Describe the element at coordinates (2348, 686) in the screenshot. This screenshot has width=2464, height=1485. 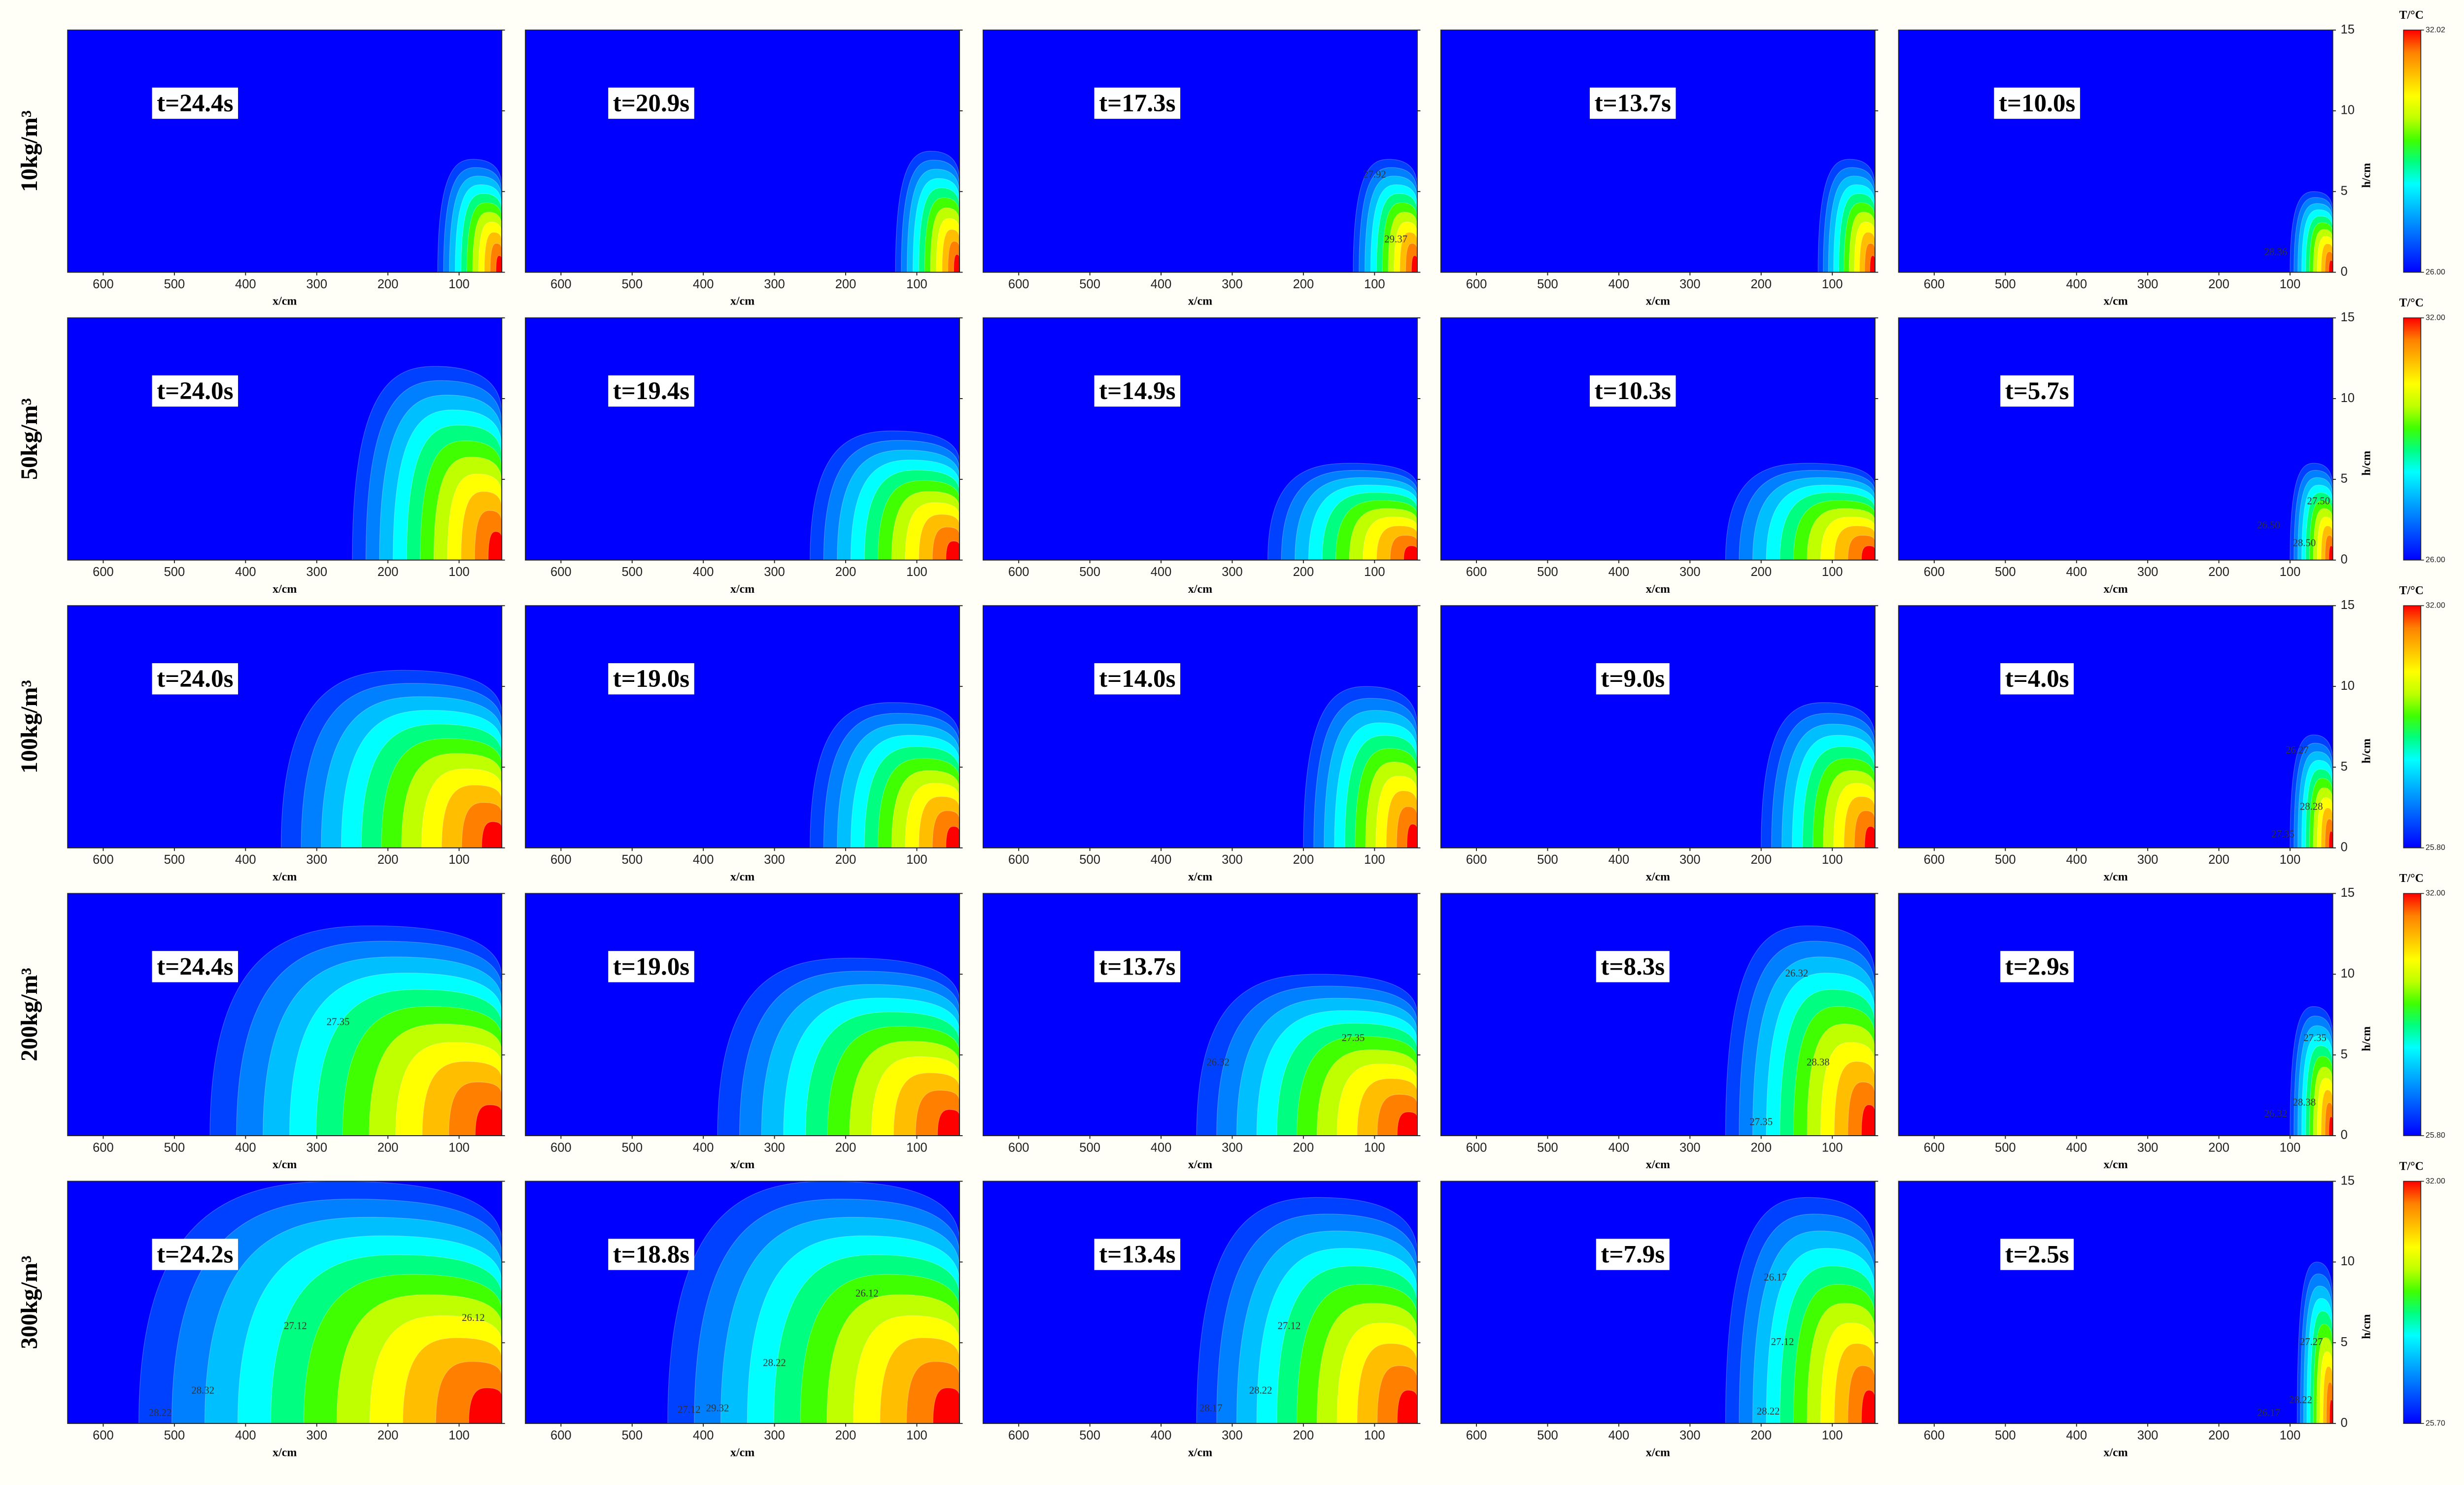
I see `y-tick-label: 10` at that location.